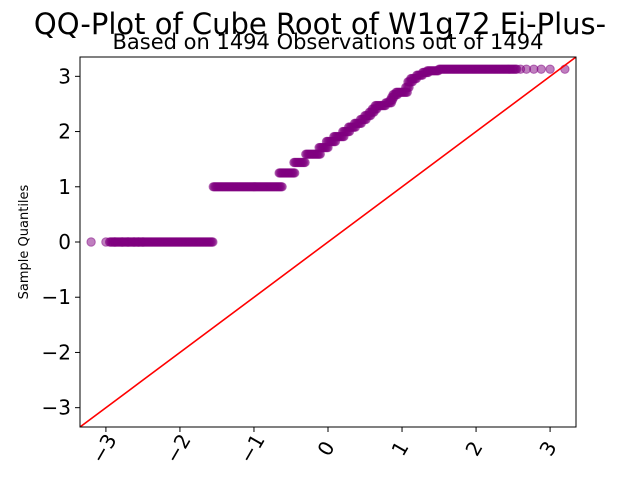 This screenshot has width=640, height=480. I want to click on x-tick-label: −1, so click(252, 449).